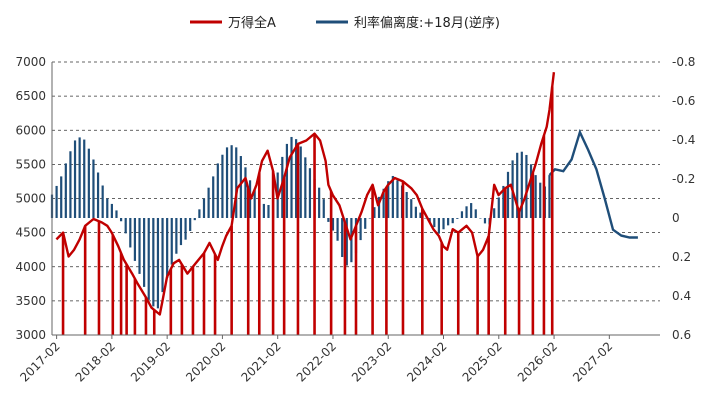 This screenshot has width=714, height=408. Describe the element at coordinates (676, 218) in the screenshot. I see `y-right-tick-label: 0` at that location.